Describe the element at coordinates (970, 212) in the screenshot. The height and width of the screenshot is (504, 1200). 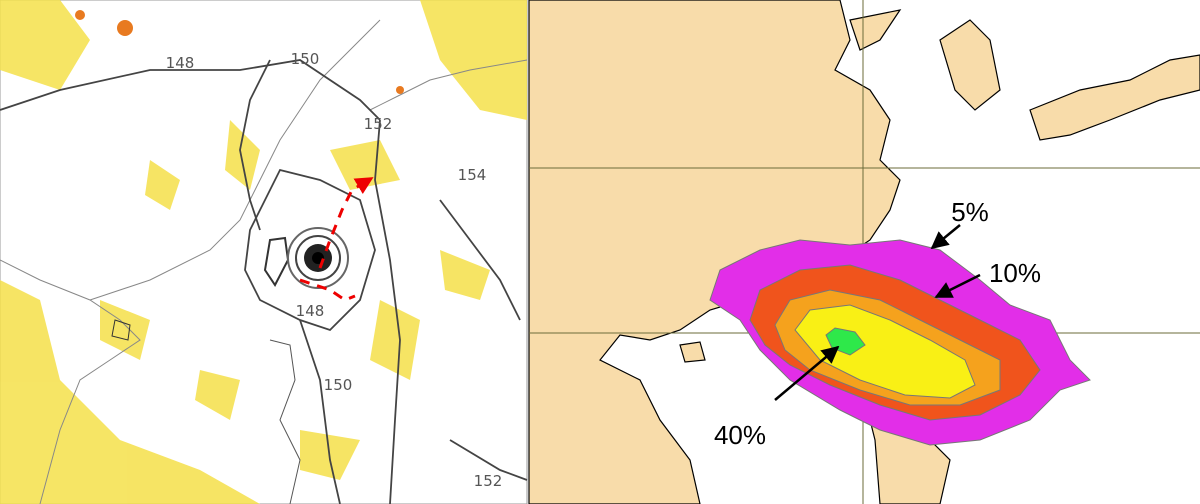
I see `probability-label: 5%` at that location.